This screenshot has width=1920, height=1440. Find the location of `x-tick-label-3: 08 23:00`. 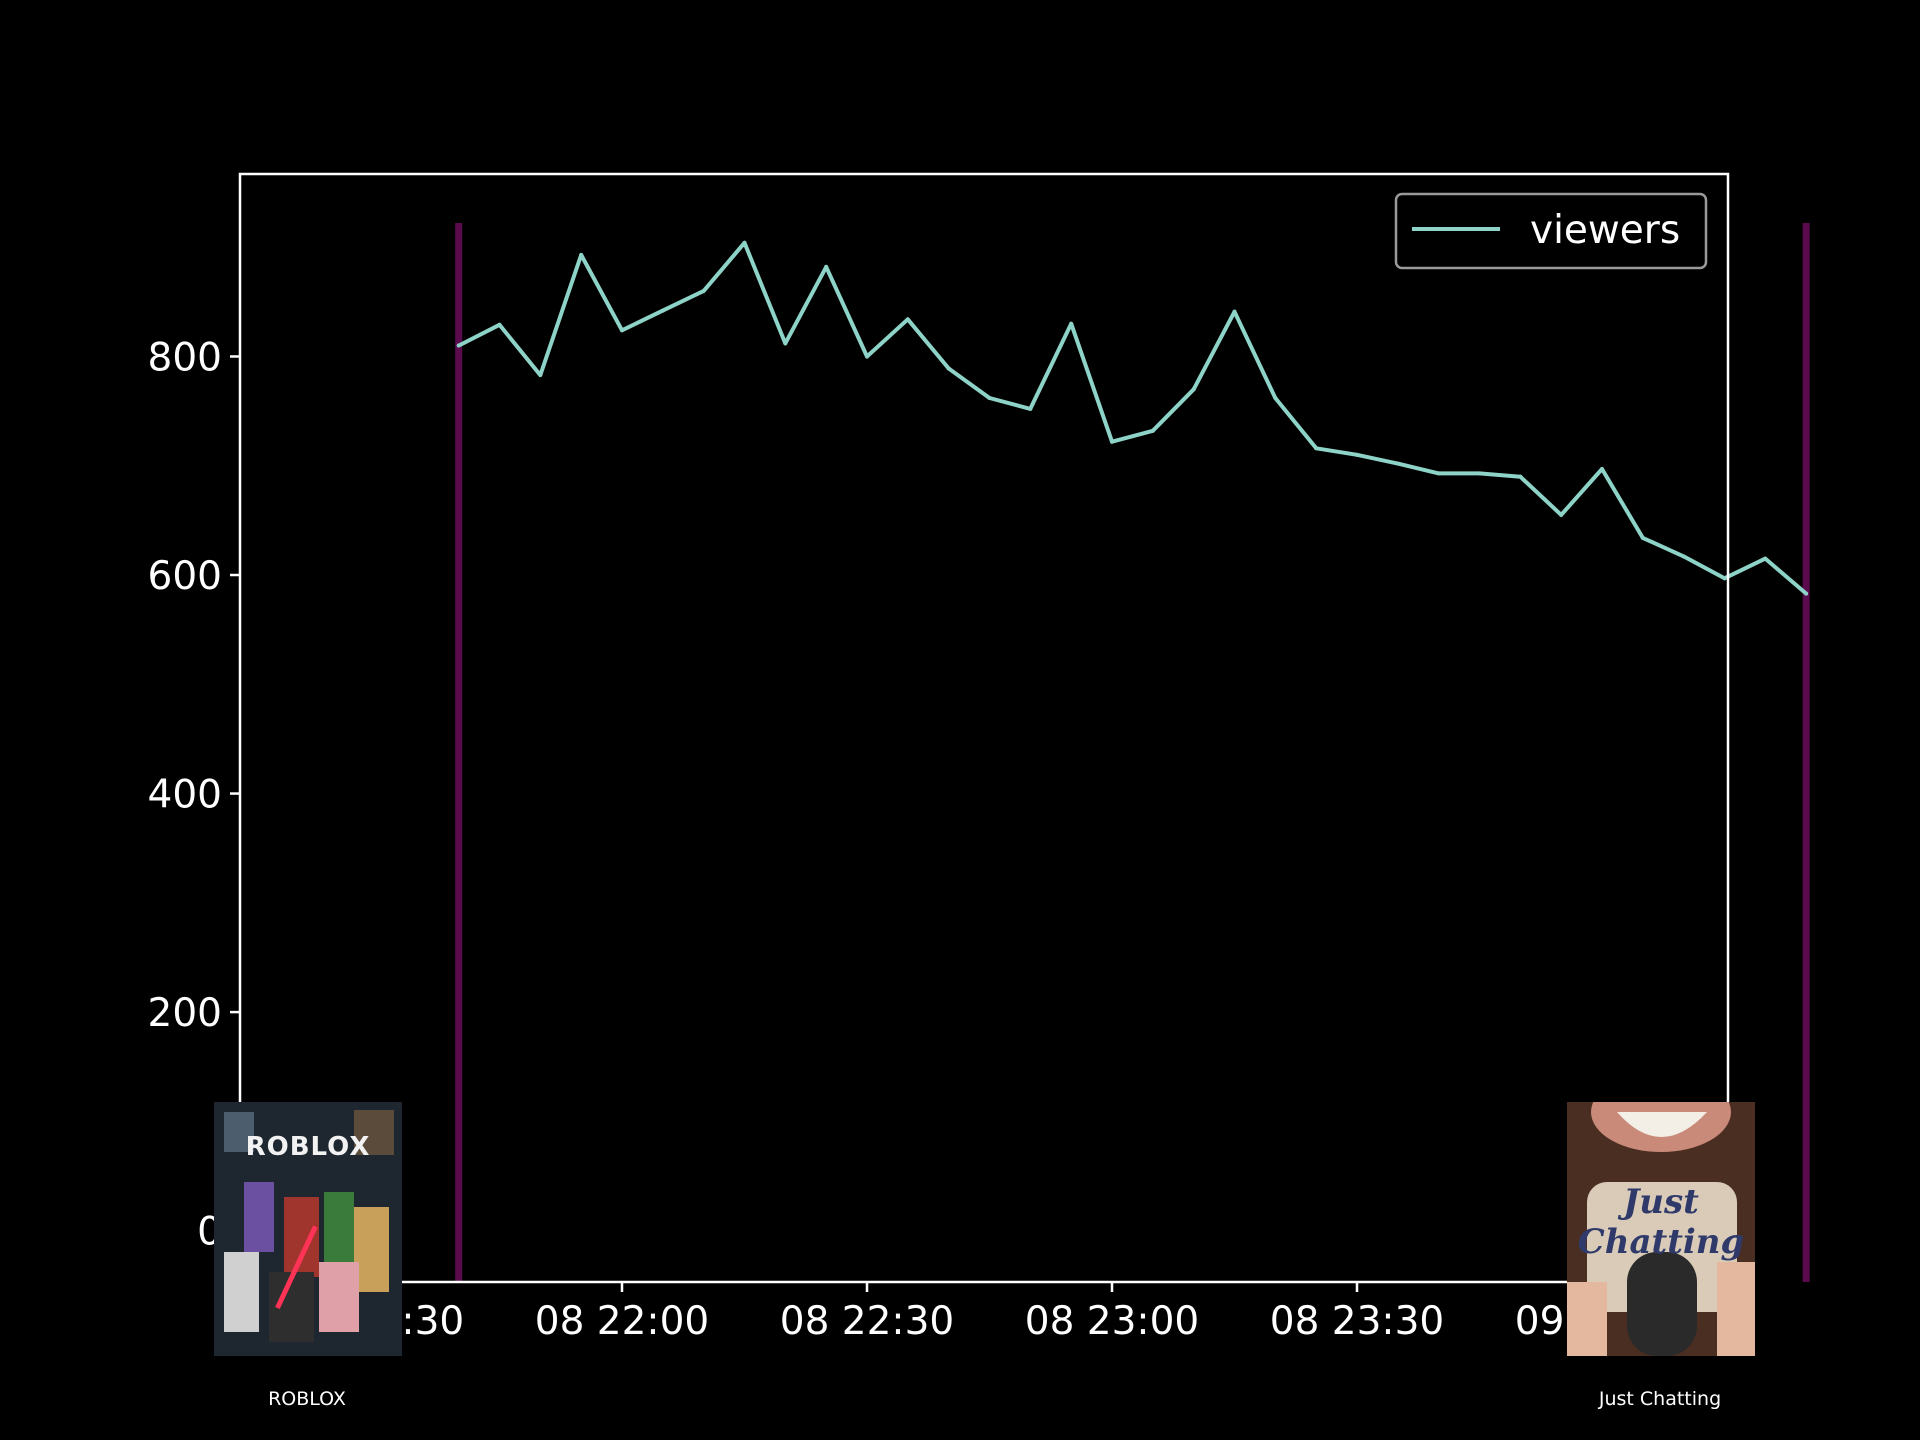

x-tick-label-3: 08 23:00 is located at coordinates (1112, 1321).